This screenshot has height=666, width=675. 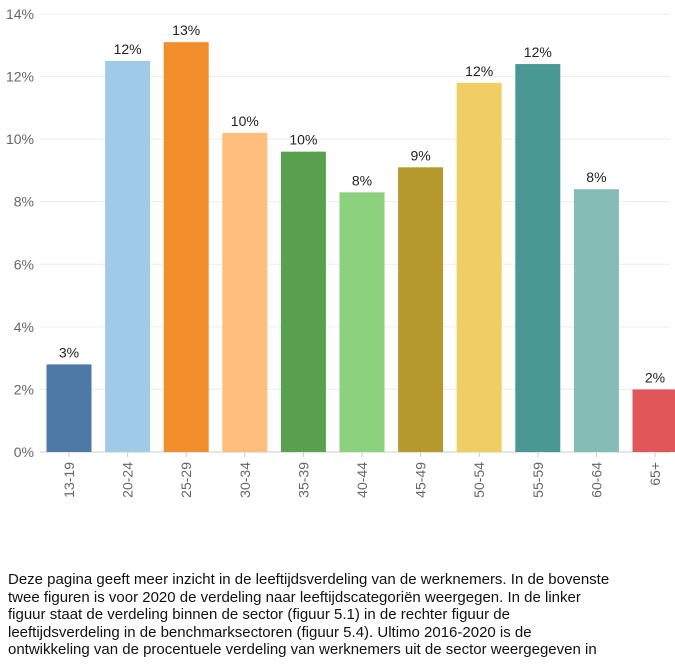 What do you see at coordinates (20, 14) in the screenshot?
I see `y-tick-label: 14%` at bounding box center [20, 14].